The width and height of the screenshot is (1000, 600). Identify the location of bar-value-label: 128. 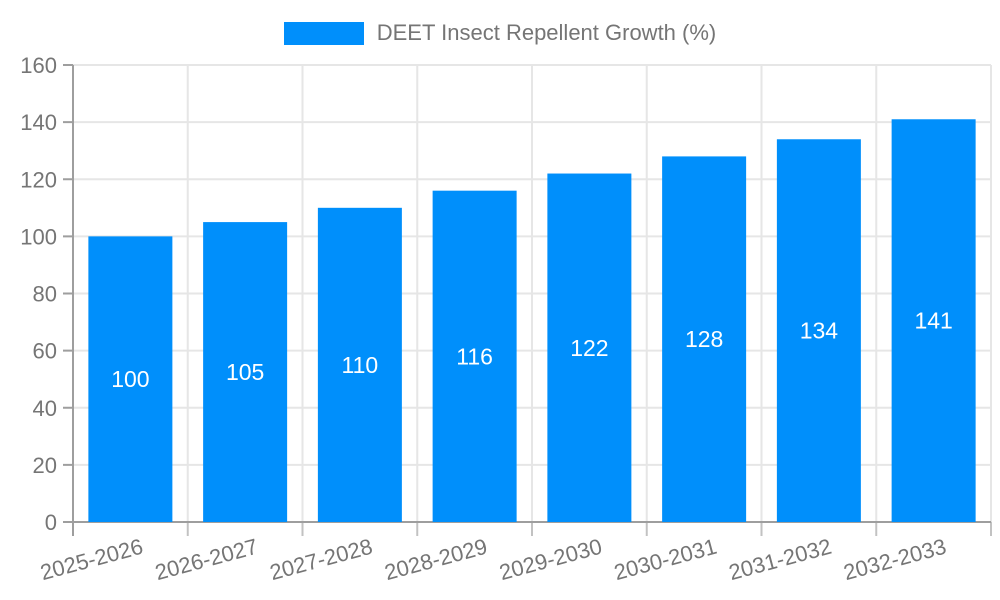
(704, 339).